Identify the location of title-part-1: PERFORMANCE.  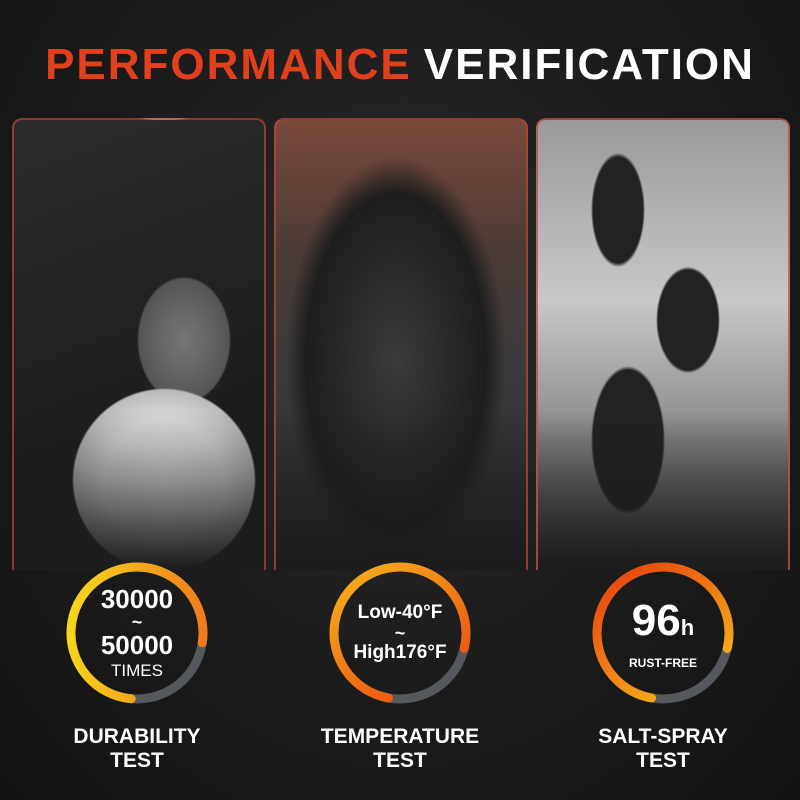
(228, 64).